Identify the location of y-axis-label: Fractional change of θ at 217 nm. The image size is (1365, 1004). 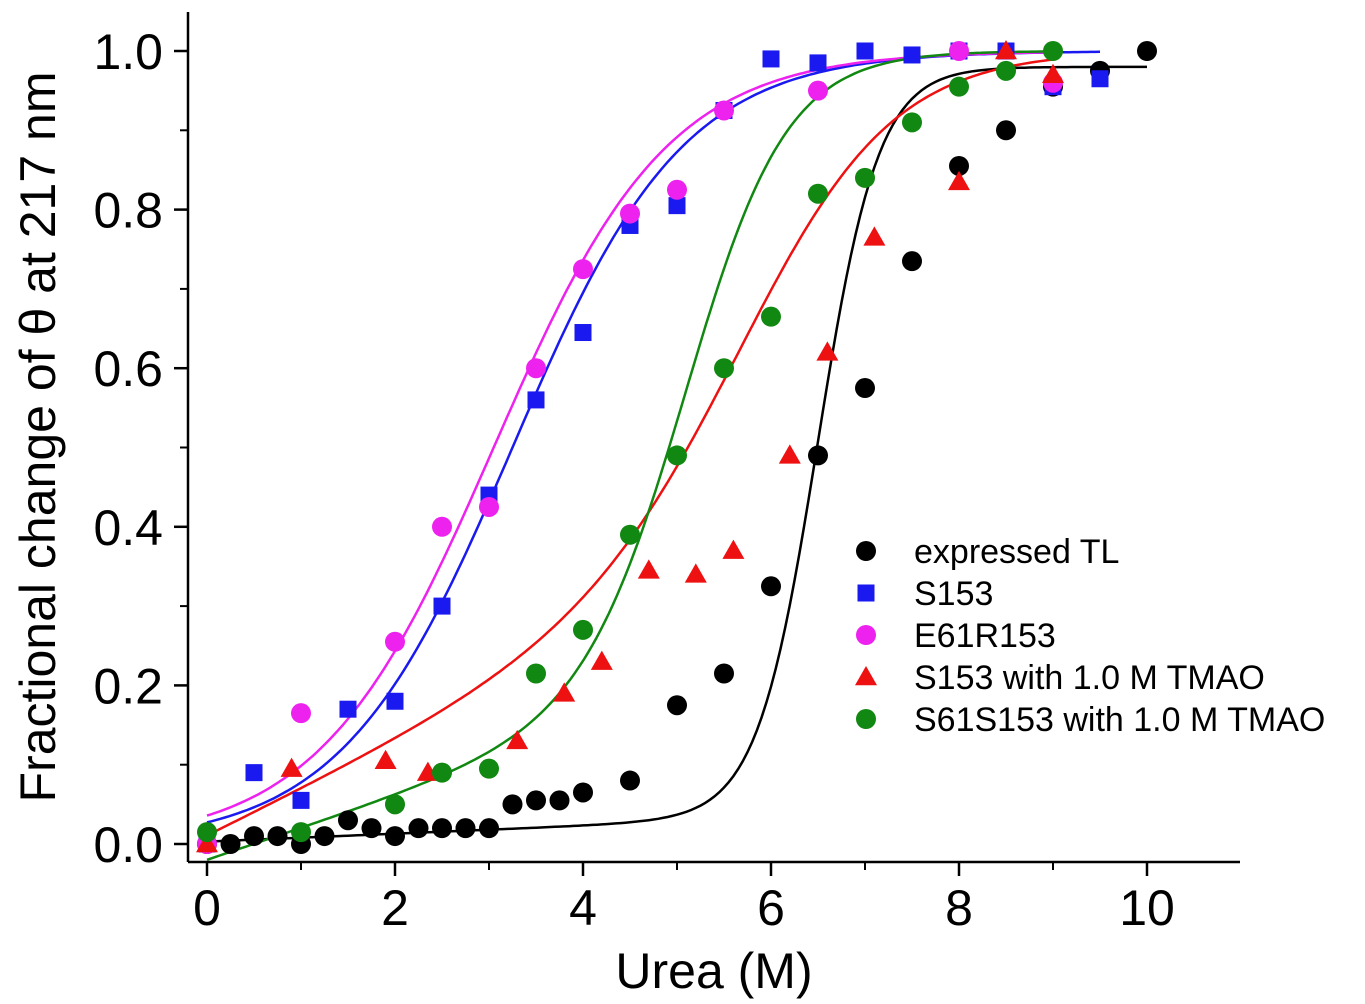
(38, 436).